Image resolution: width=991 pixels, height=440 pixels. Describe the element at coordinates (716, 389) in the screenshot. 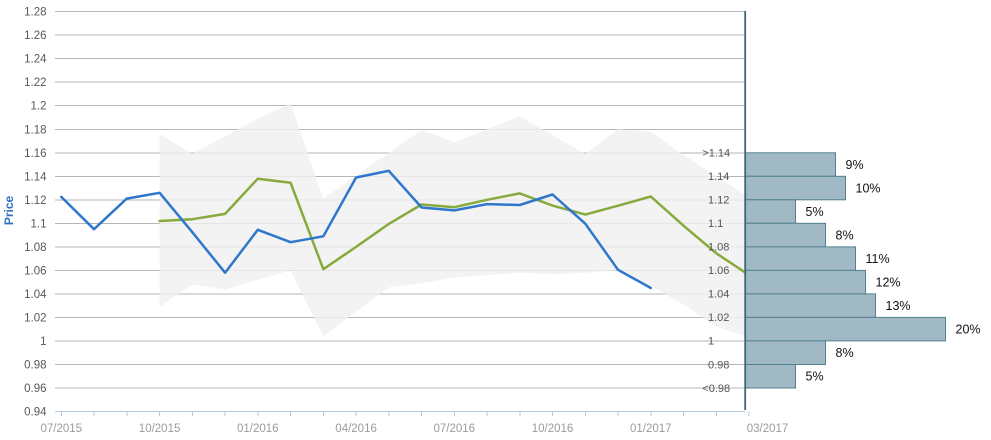

I see `svg-text: <0.98` at that location.